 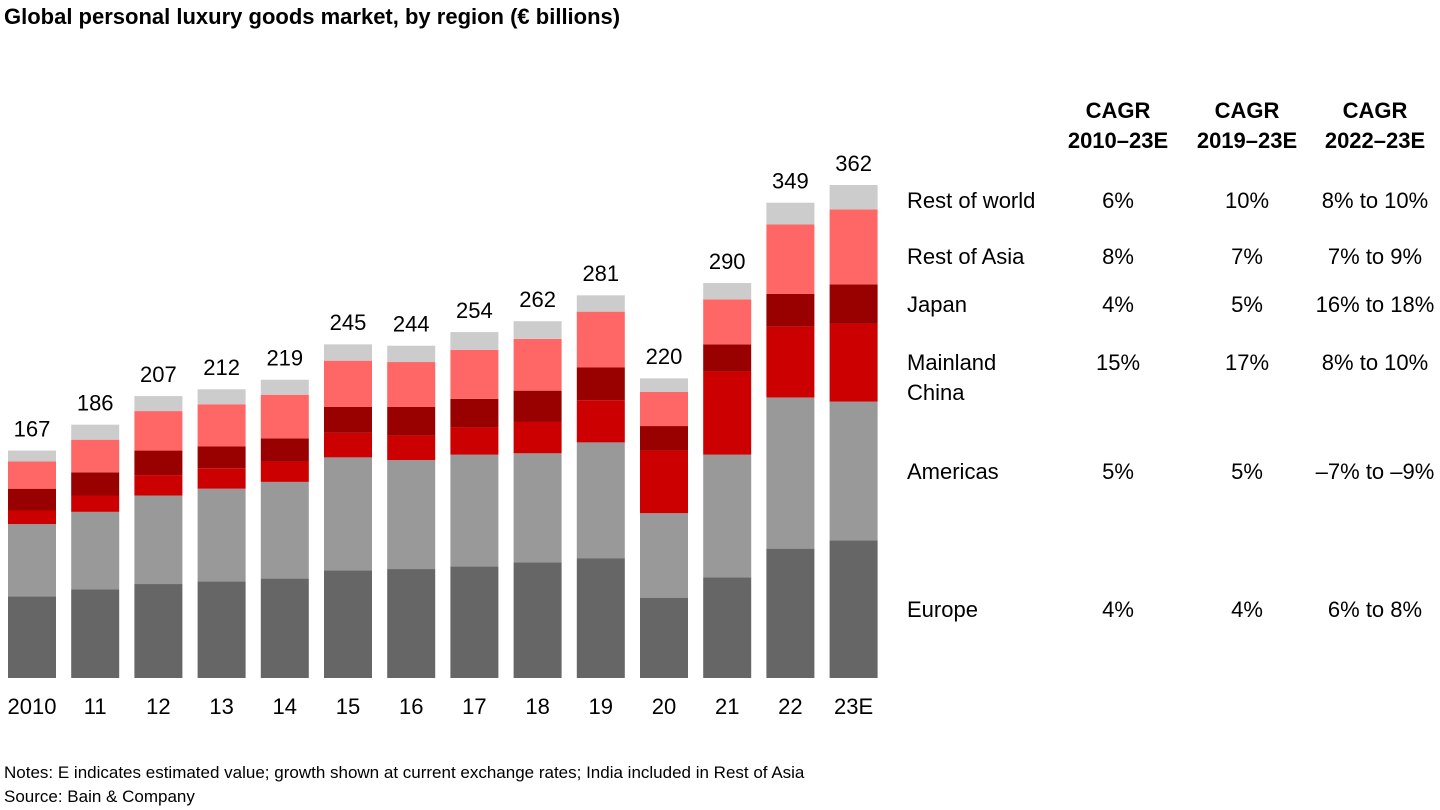 What do you see at coordinates (284, 358) in the screenshot?
I see `total-label: 219` at bounding box center [284, 358].